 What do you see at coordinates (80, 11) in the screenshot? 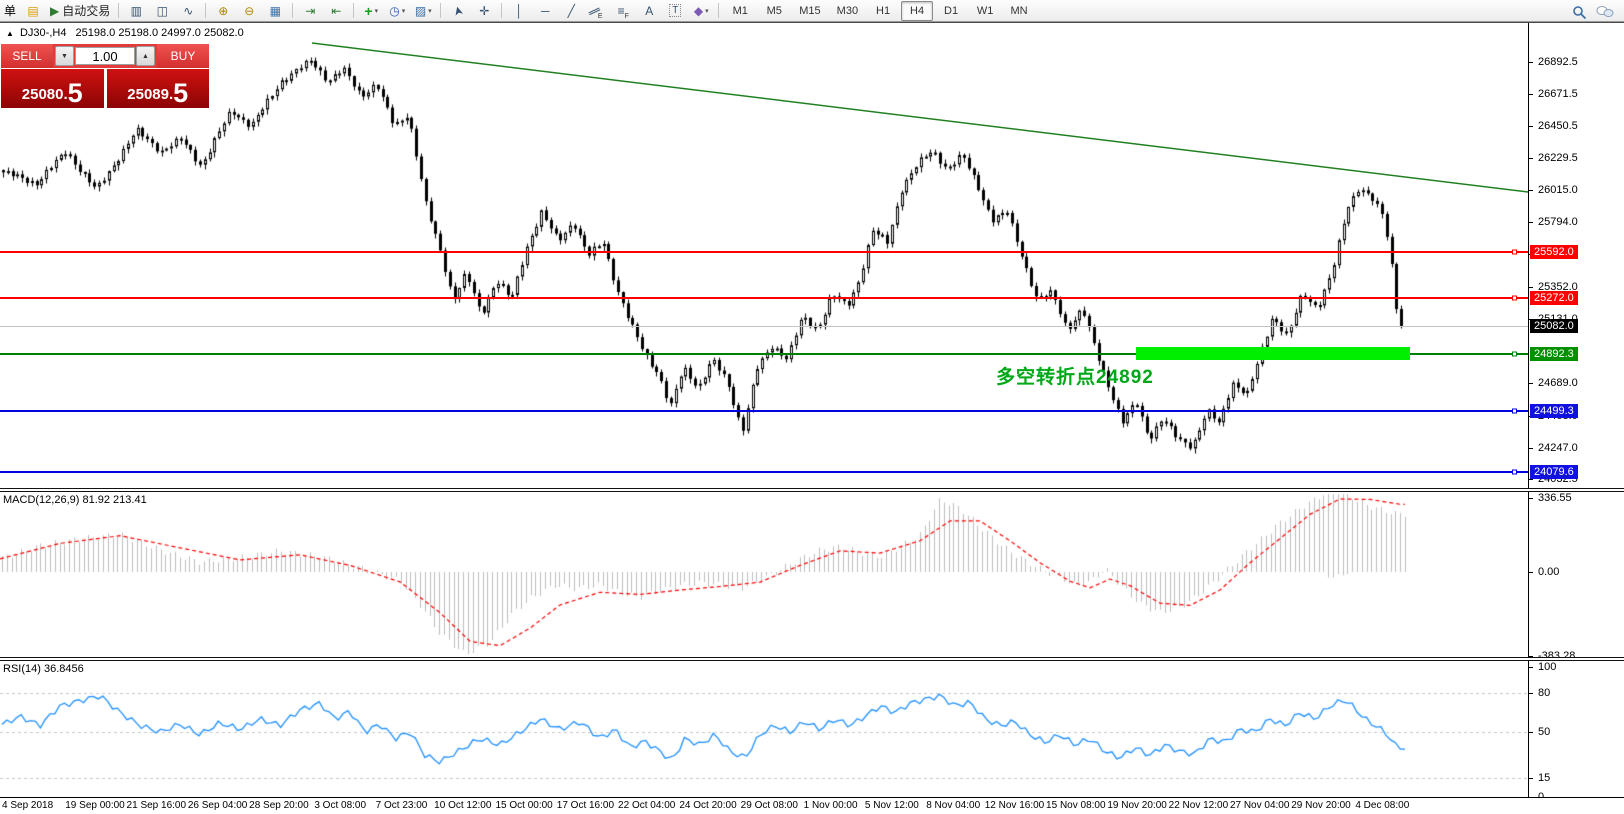
I see `autotrade-icon: ▶ 自动交易` at bounding box center [80, 11].